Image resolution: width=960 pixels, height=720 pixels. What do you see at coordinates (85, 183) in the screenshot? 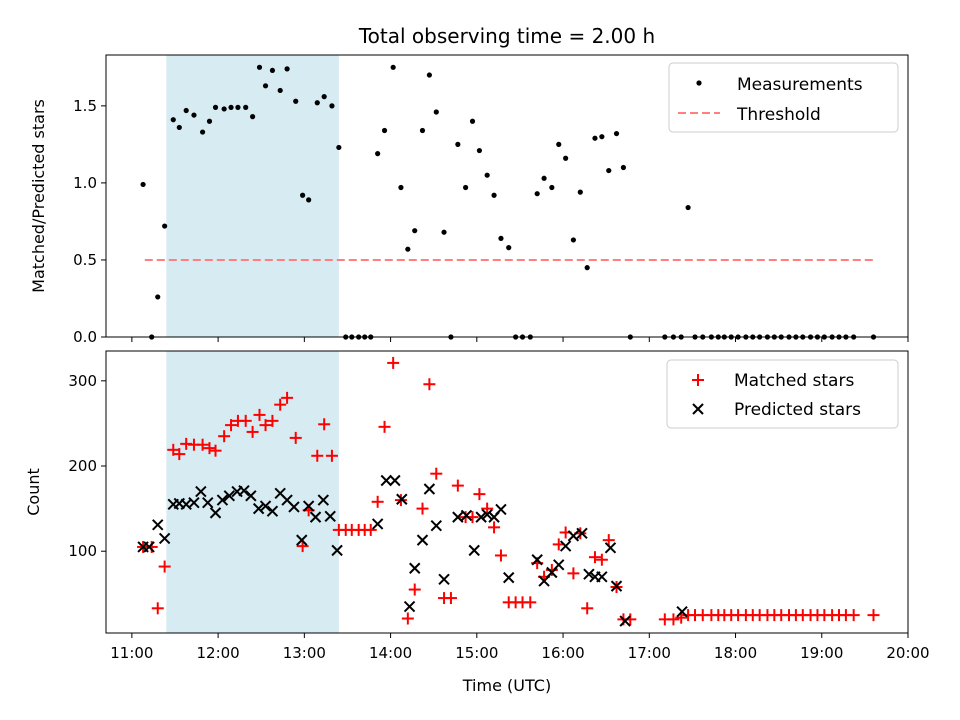
I see `top-ytick-label: 1.0` at bounding box center [85, 183].